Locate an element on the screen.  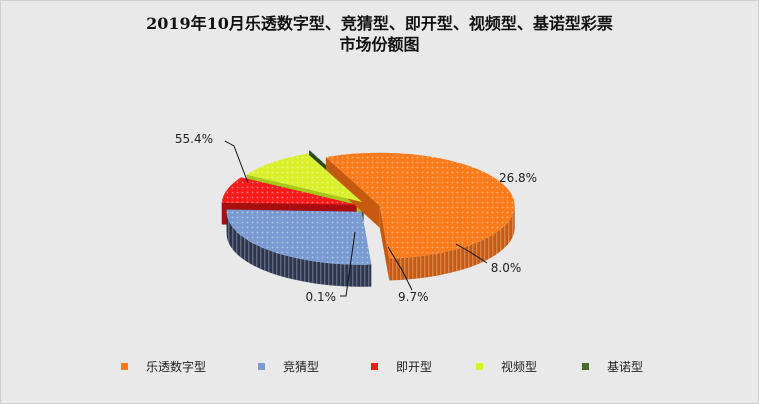
data-label-4: 0.1% is located at coordinates (321, 297).